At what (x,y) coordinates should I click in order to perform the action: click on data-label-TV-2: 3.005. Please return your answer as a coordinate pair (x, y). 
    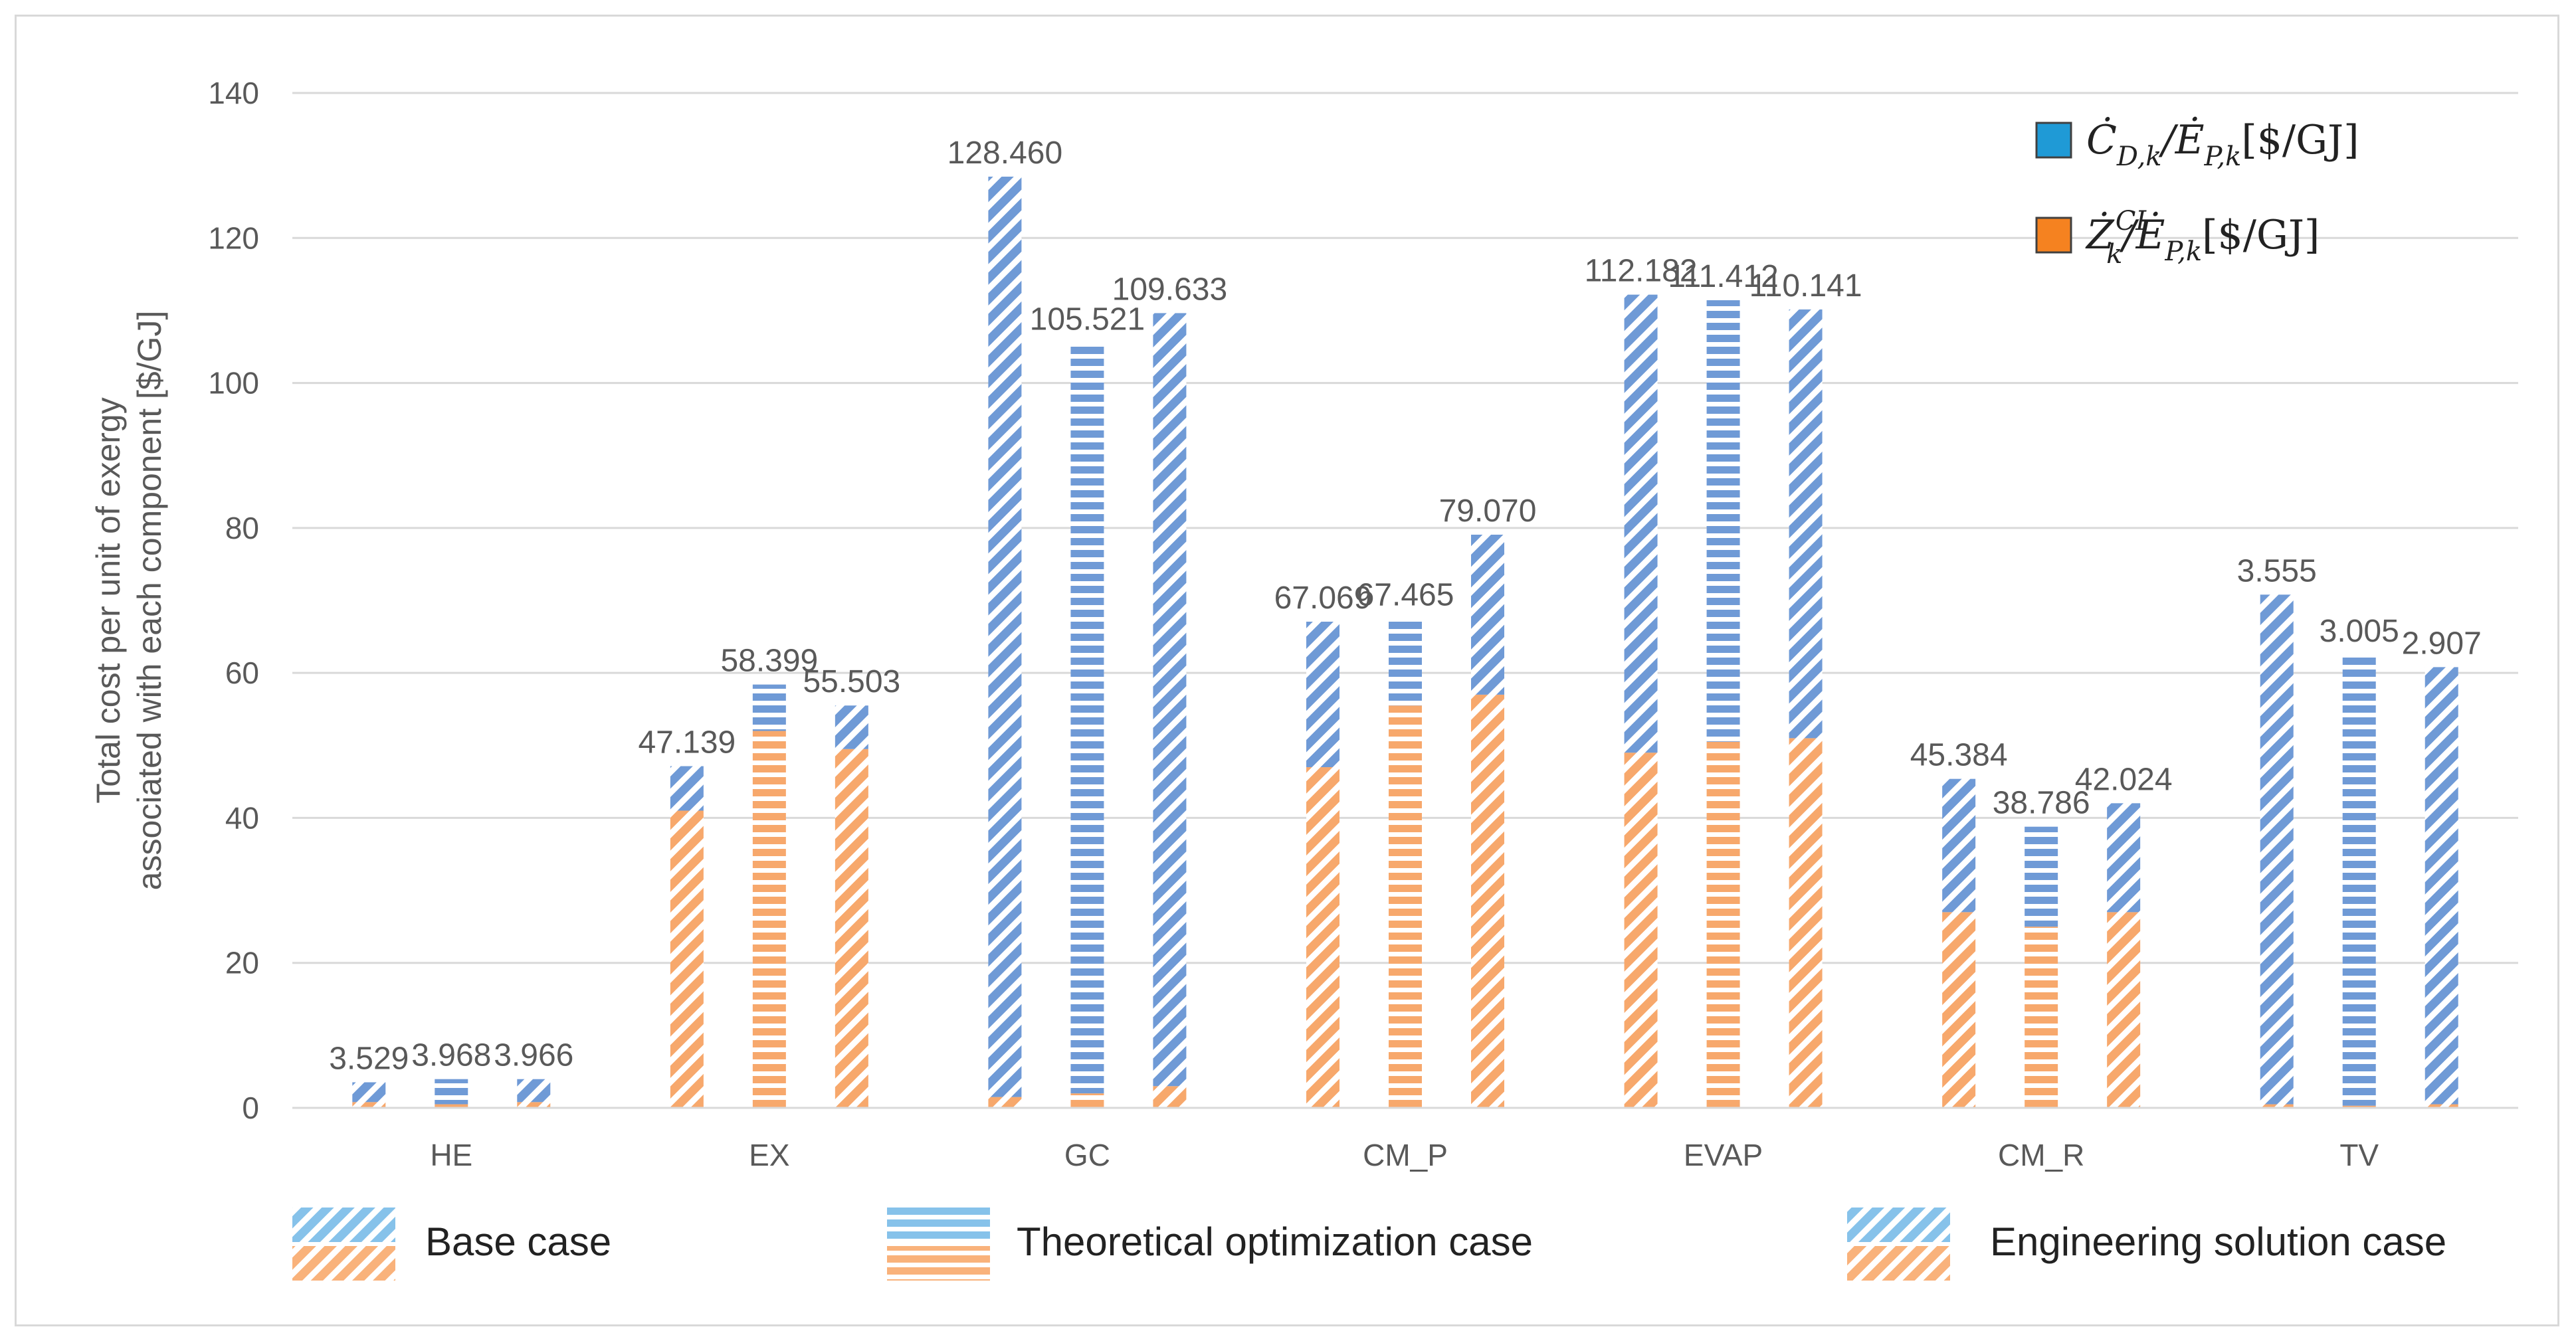
    Looking at the image, I should click on (2359, 631).